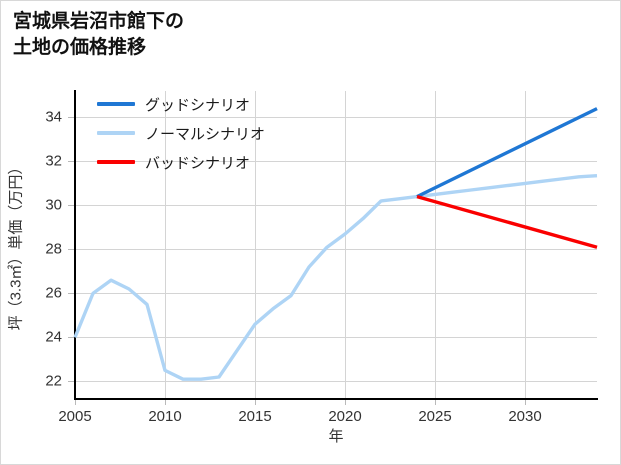 The height and width of the screenshot is (465, 621). What do you see at coordinates (525, 416) in the screenshot?
I see `x-tick-label: 2030` at bounding box center [525, 416].